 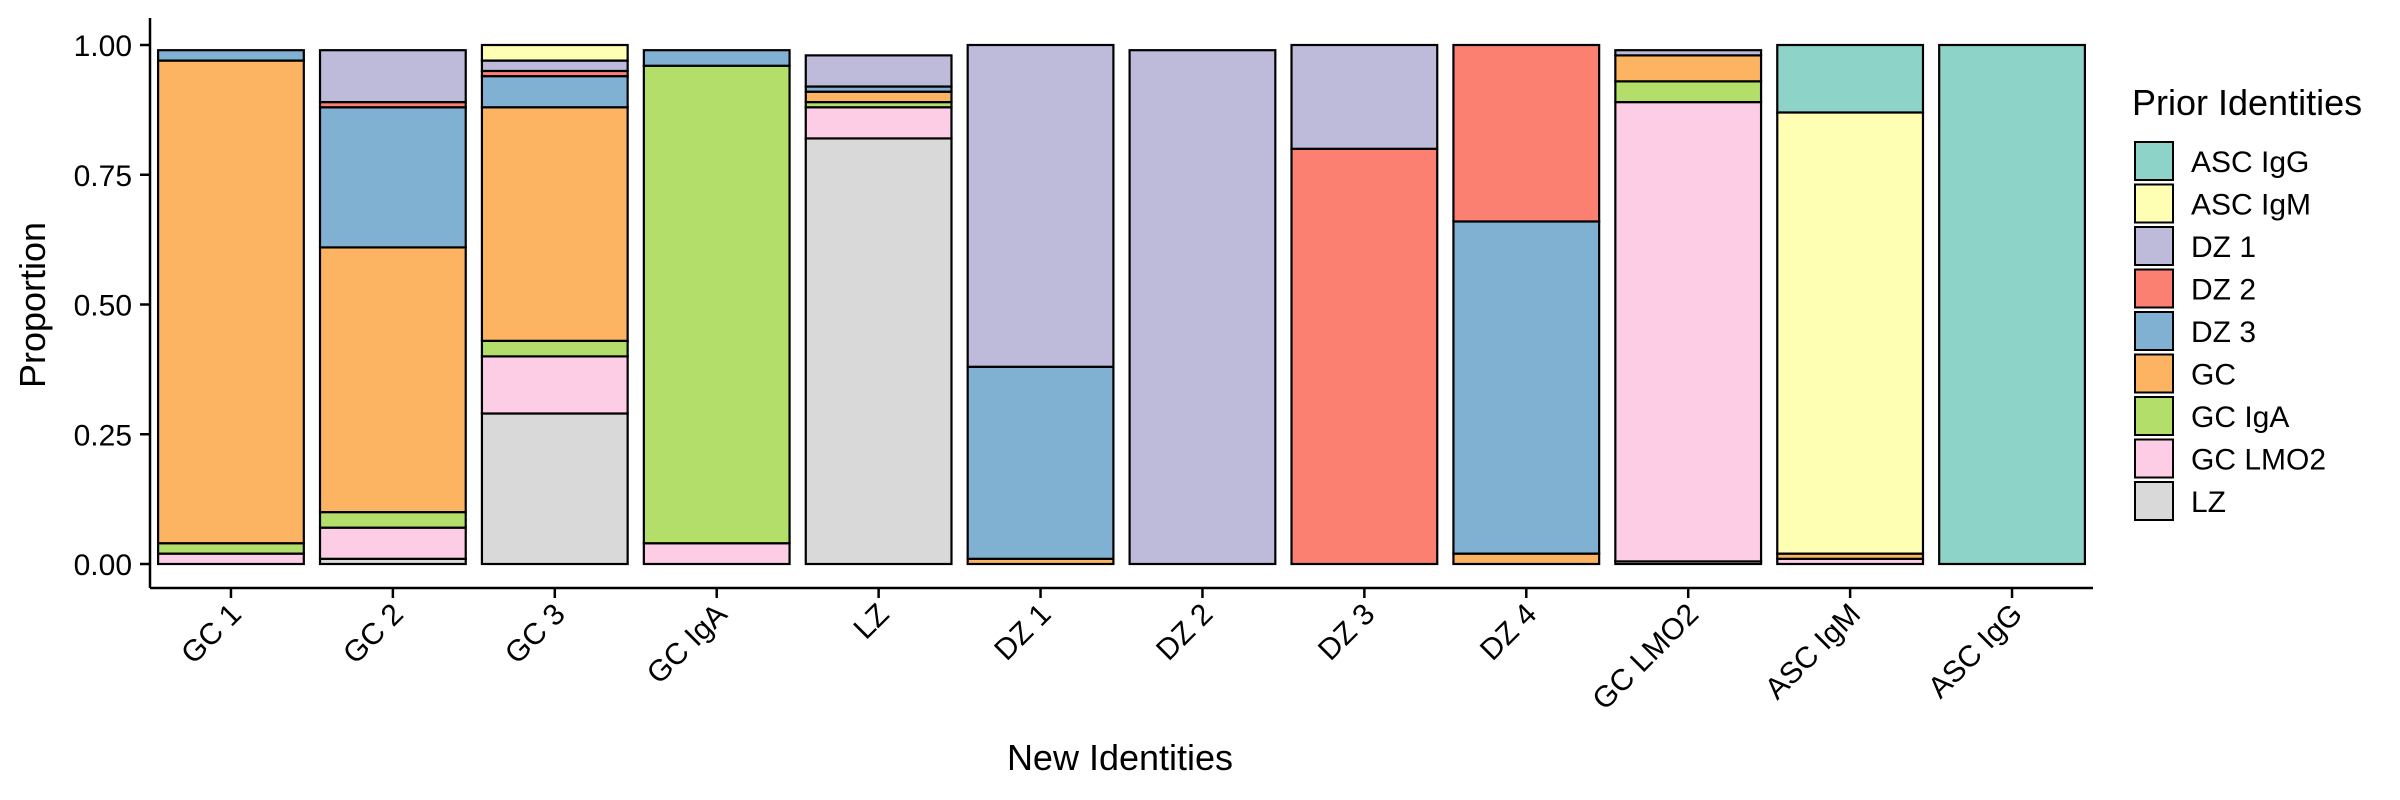 What do you see at coordinates (2223, 290) in the screenshot?
I see `legend-label: DZ 2` at bounding box center [2223, 290].